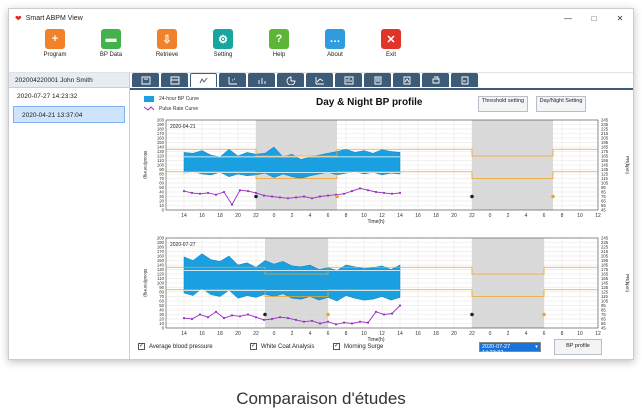  What do you see at coordinates (580, 334) in the screenshot?
I see `x-tick-label: 10` at bounding box center [580, 334].